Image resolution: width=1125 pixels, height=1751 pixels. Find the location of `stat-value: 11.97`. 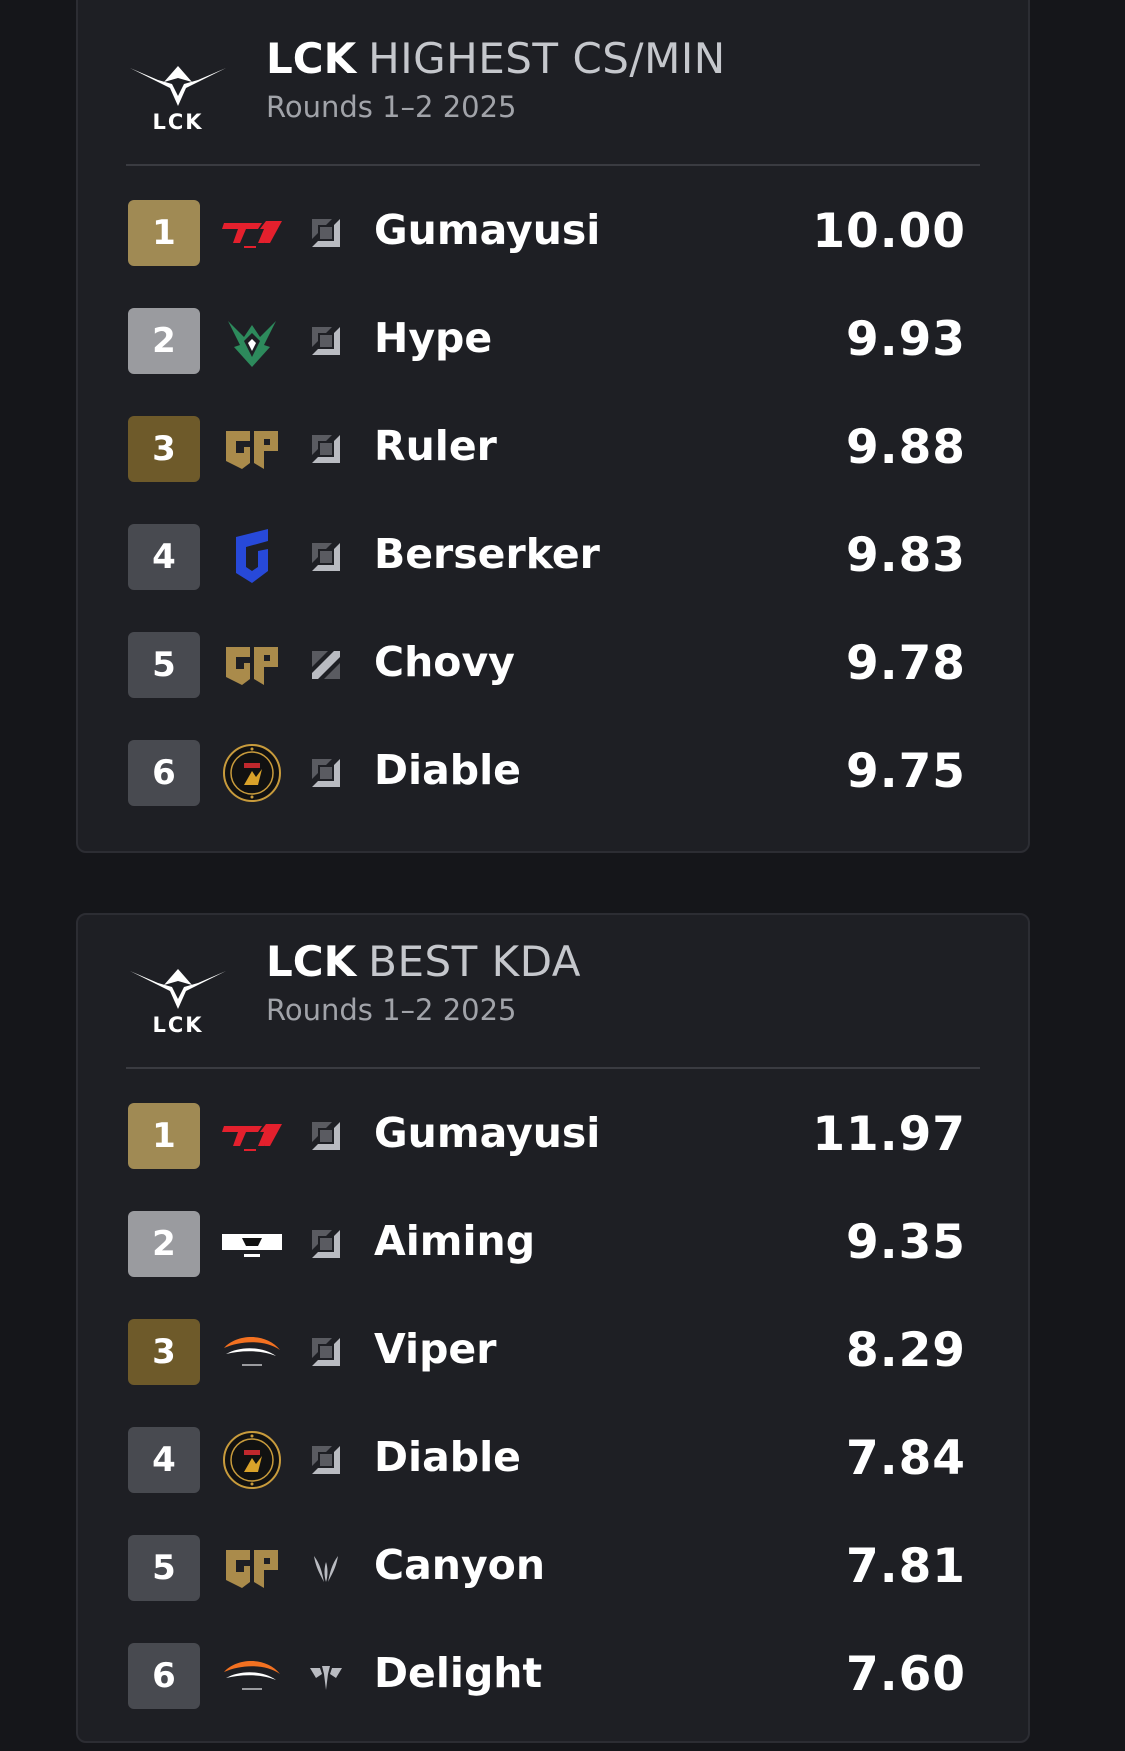

stat-value: 11.97 is located at coordinates (889, 1134).